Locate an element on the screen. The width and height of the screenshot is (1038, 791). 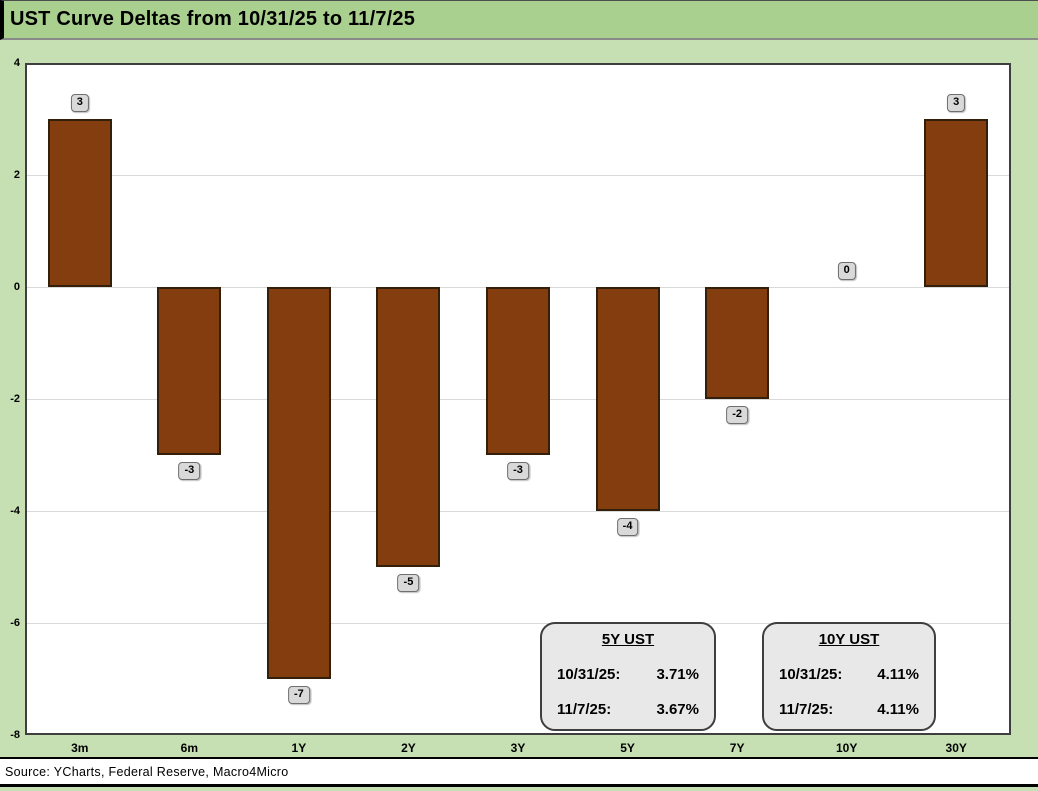
callout-row: 10/31/25: 4.11% is located at coordinates (849, 674).